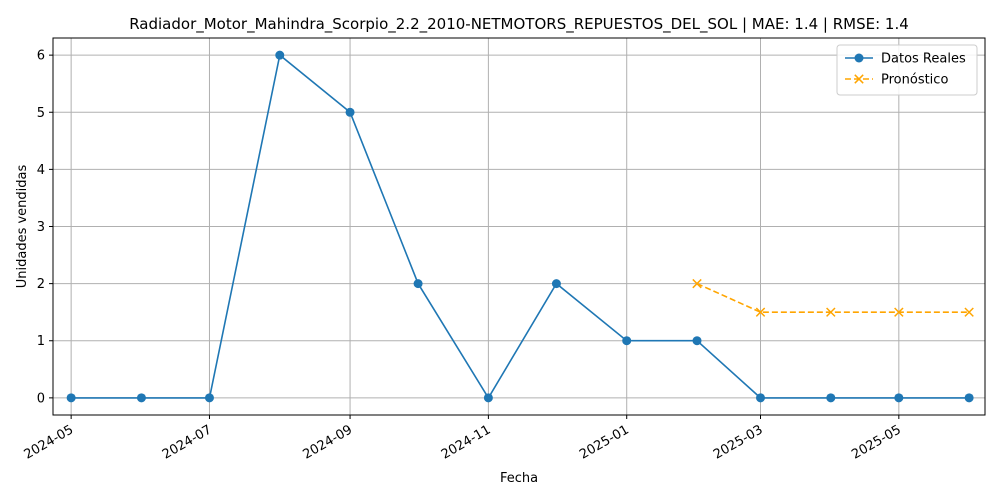 This screenshot has width=1000, height=500. Describe the element at coordinates (41, 341) in the screenshot. I see `y-tick-label: 1` at that location.